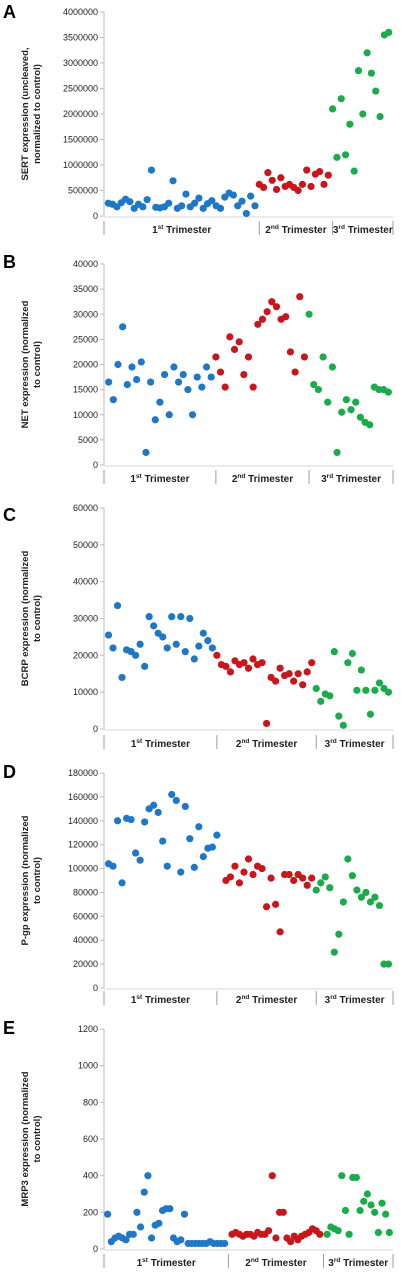  Describe the element at coordinates (88, 440) in the screenshot. I see `y-tick-label: 5000` at that location.